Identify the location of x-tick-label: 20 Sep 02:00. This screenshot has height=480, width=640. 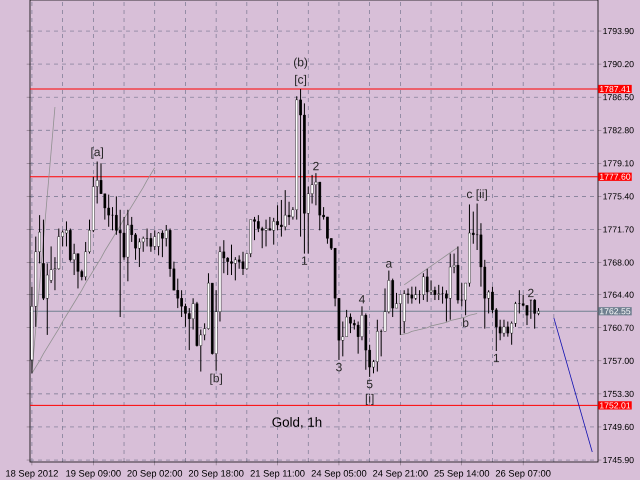
(154, 474).